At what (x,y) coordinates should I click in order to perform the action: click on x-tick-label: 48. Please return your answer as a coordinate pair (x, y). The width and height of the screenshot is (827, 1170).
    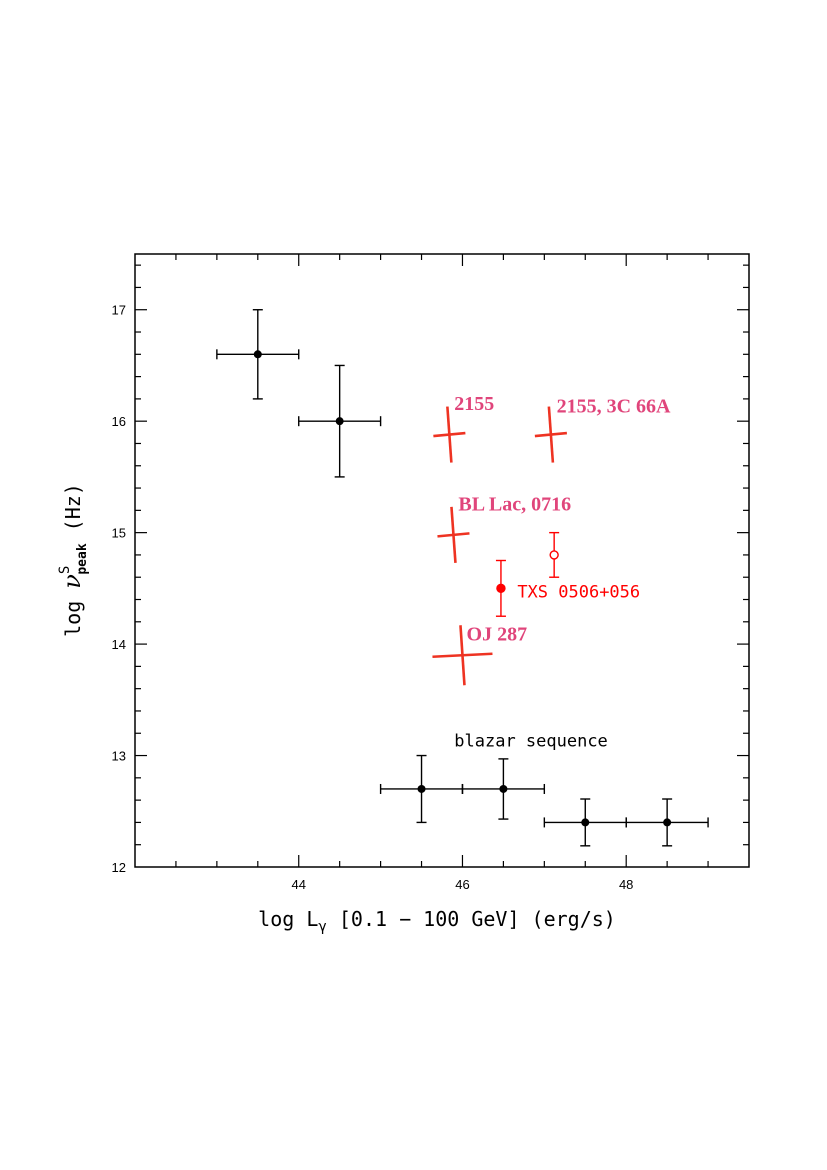
    Looking at the image, I should click on (626, 884).